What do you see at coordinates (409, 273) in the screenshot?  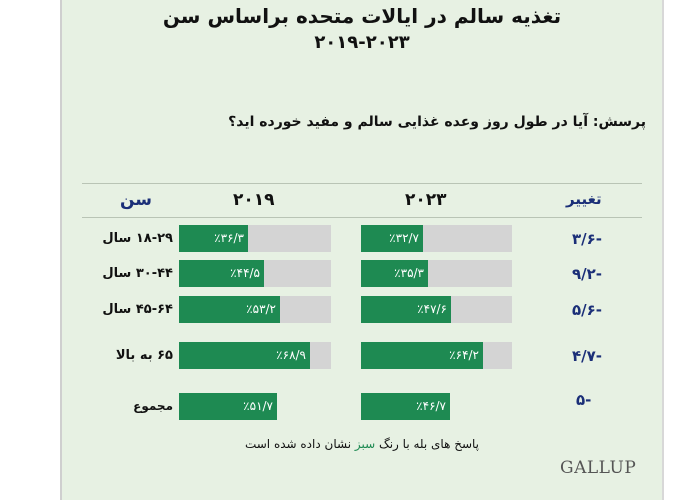 I see `bar-value-label-2023: ٪۳۵/۳` at bounding box center [409, 273].